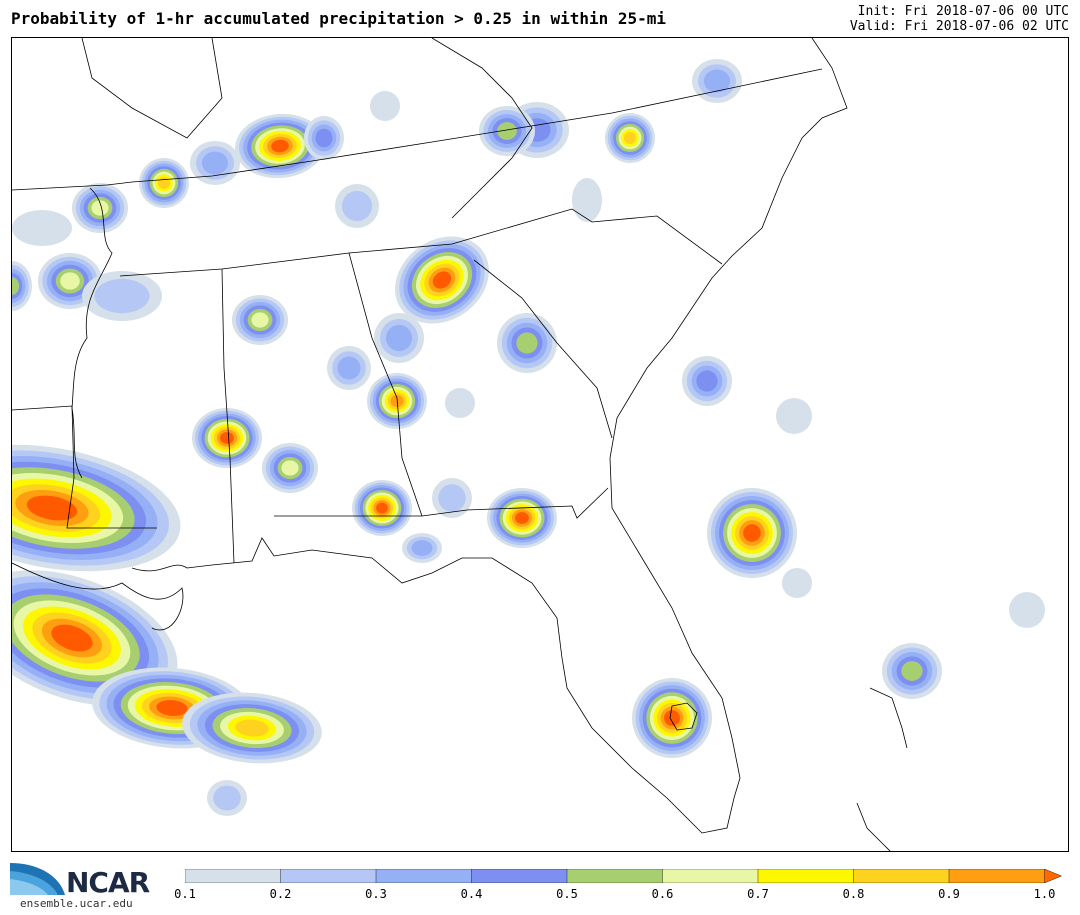  What do you see at coordinates (1044, 894) in the screenshot?
I see `colorbar-tick-label: 1.0` at bounding box center [1044, 894].